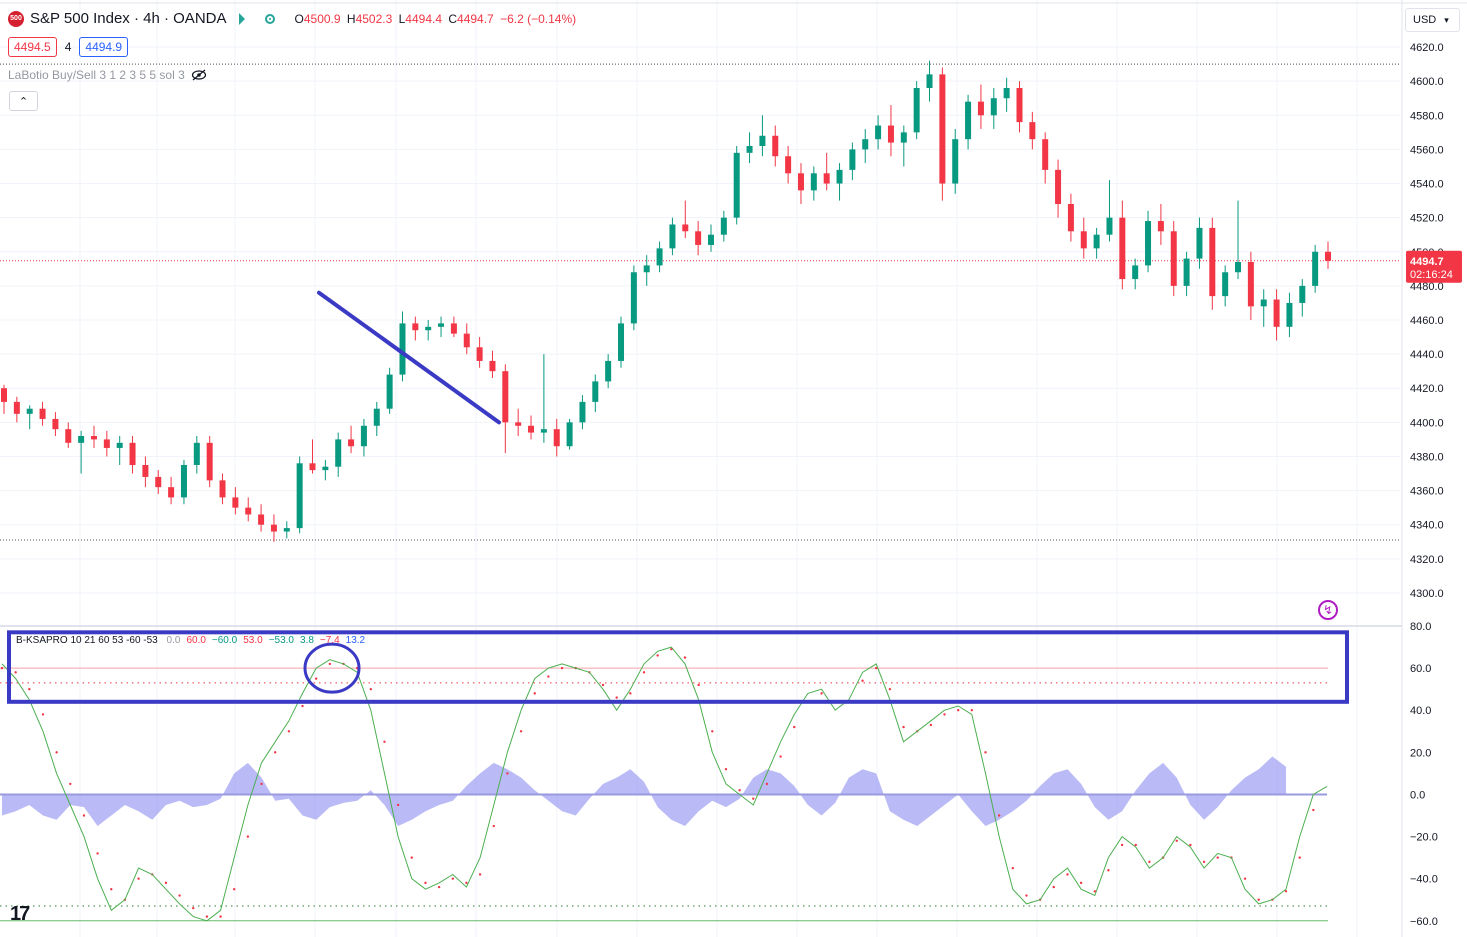 The width and height of the screenshot is (1467, 937). I want to click on chevron-up-icon: ⌃, so click(23, 101).